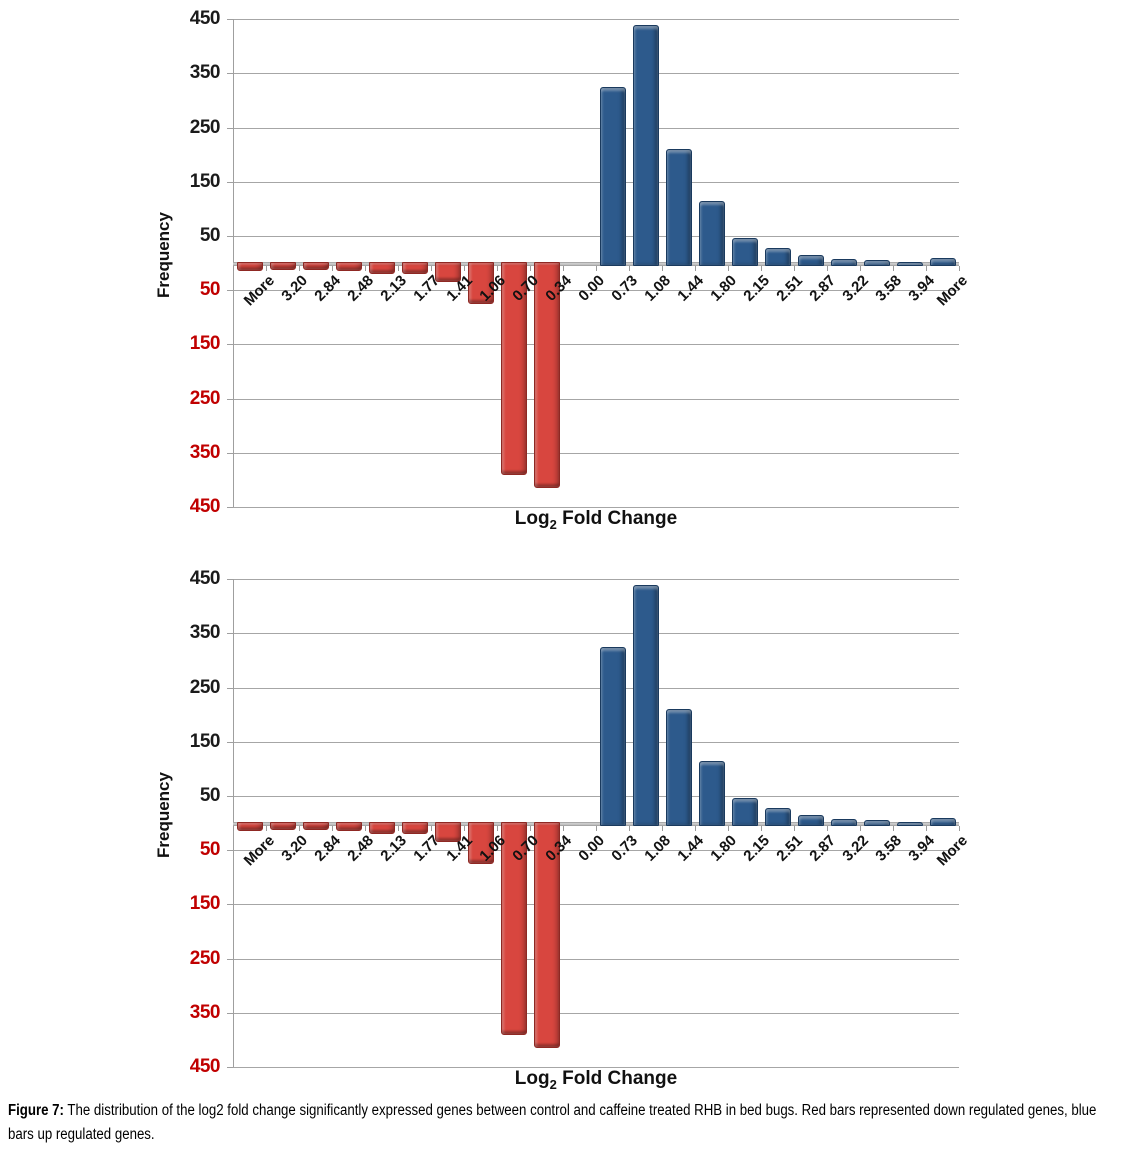 The width and height of the screenshot is (1126, 1150). Describe the element at coordinates (942, 261) in the screenshot. I see `bar-up-More` at that location.